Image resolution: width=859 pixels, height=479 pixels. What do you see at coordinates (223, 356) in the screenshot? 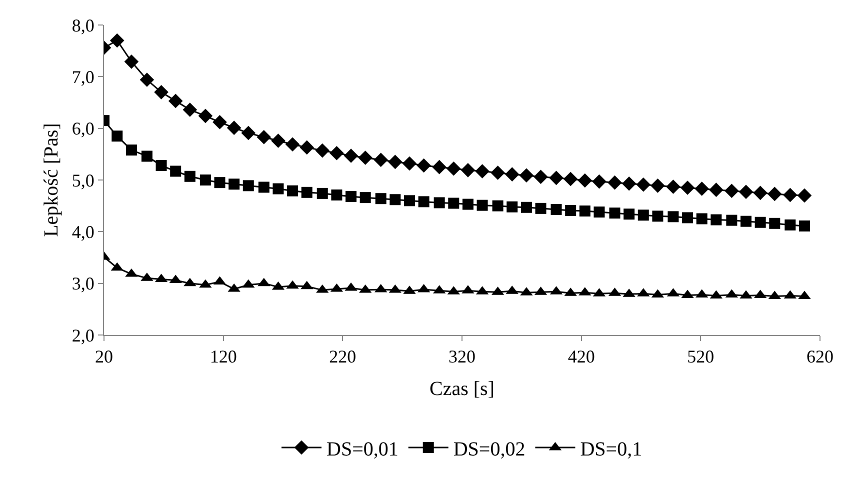
I see `x-tick-label: 120` at bounding box center [223, 356].